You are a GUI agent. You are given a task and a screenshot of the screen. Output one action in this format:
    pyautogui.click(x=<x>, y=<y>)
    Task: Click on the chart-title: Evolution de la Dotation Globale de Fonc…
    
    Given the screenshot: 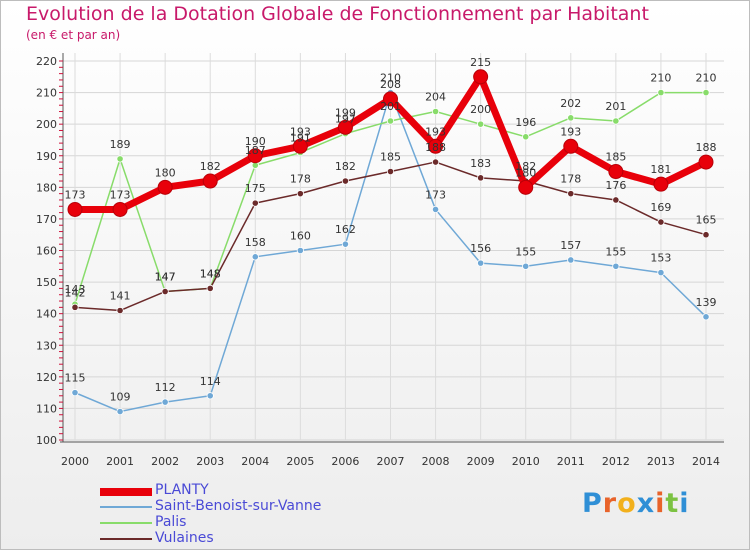 What is the action you would take?
    pyautogui.click(x=337, y=14)
    